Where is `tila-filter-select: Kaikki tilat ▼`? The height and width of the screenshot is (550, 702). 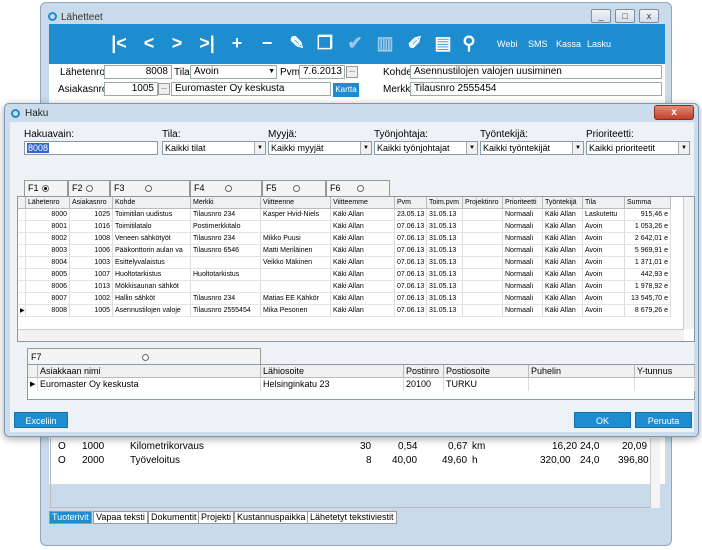 tila-filter-select: Kaikki tilat ▼ is located at coordinates (214, 148).